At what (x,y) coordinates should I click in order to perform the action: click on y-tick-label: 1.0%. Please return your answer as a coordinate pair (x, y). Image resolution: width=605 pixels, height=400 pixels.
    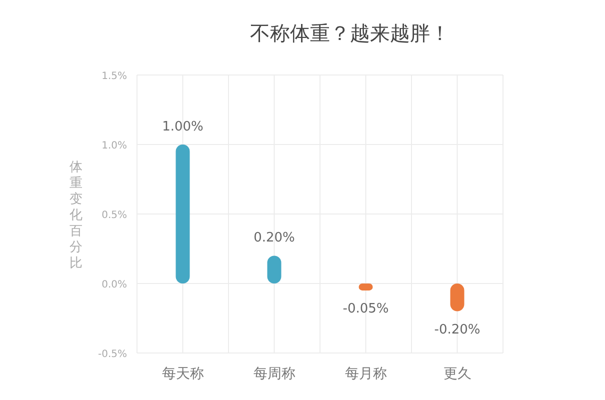
    Looking at the image, I should click on (114, 146).